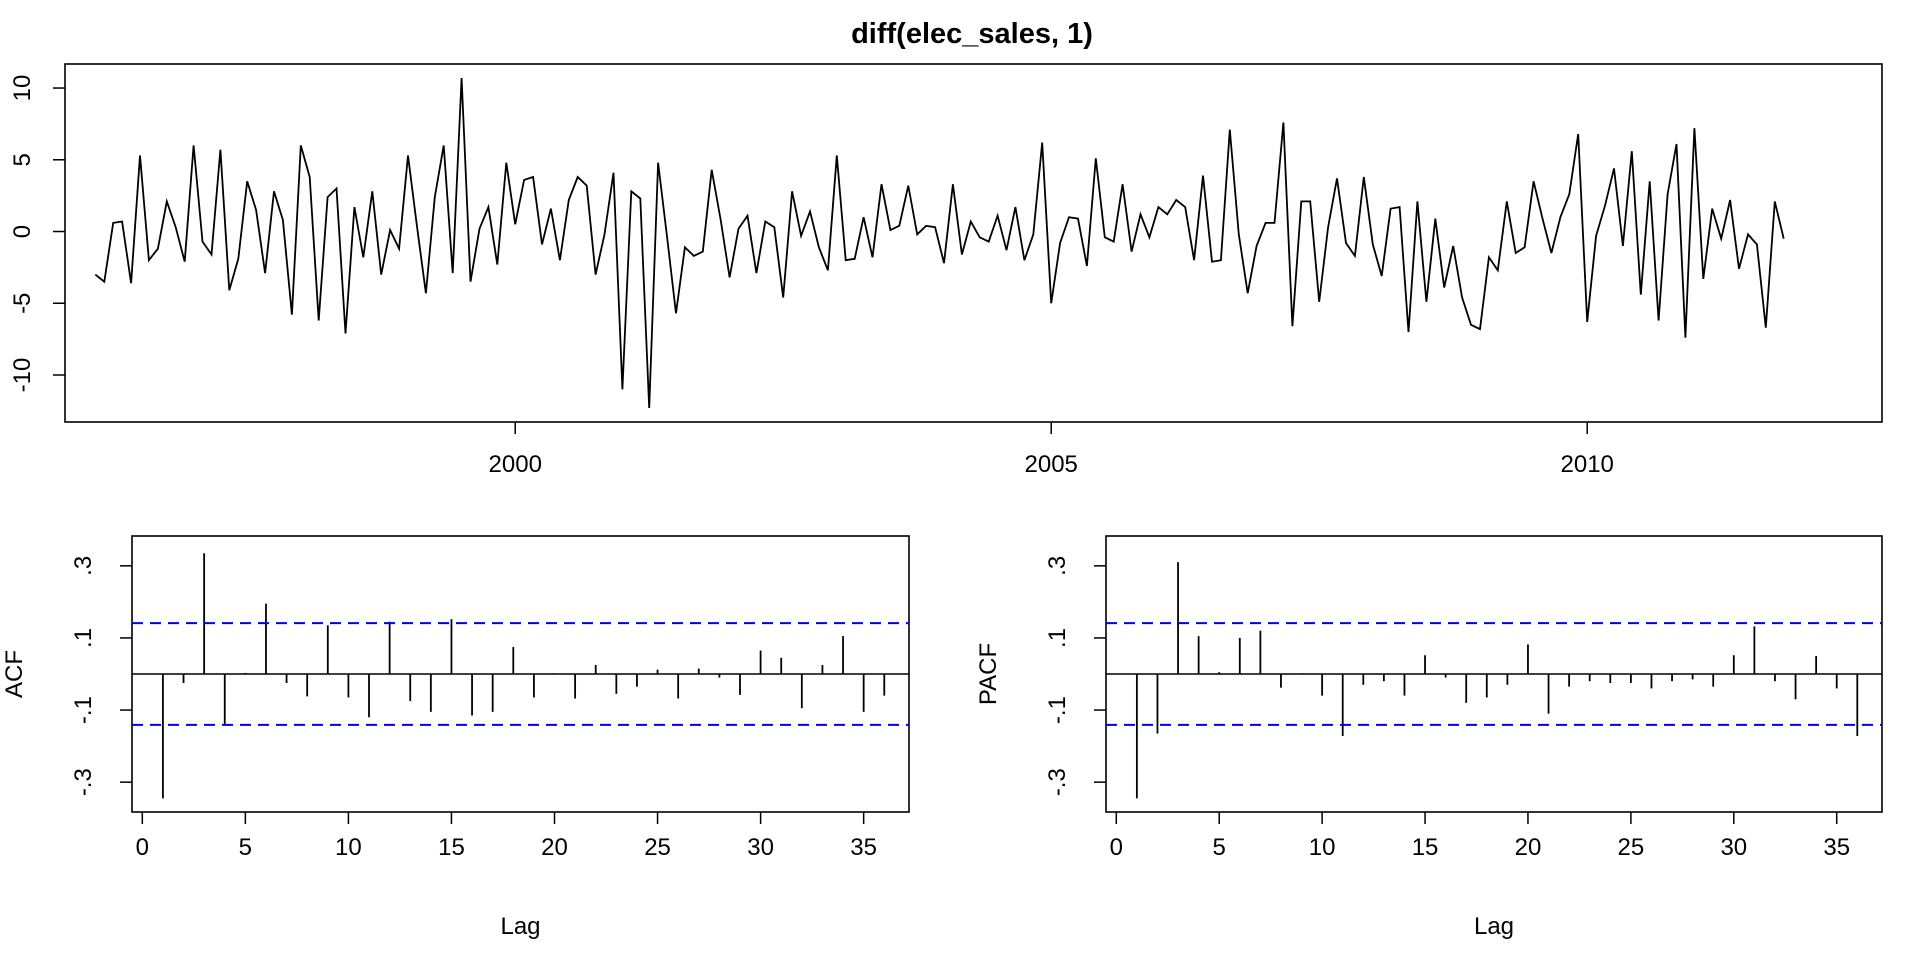 This screenshot has height=960, width=1920. Describe the element at coordinates (1587, 464) in the screenshot. I see `x-tick-label: 2010` at that location.